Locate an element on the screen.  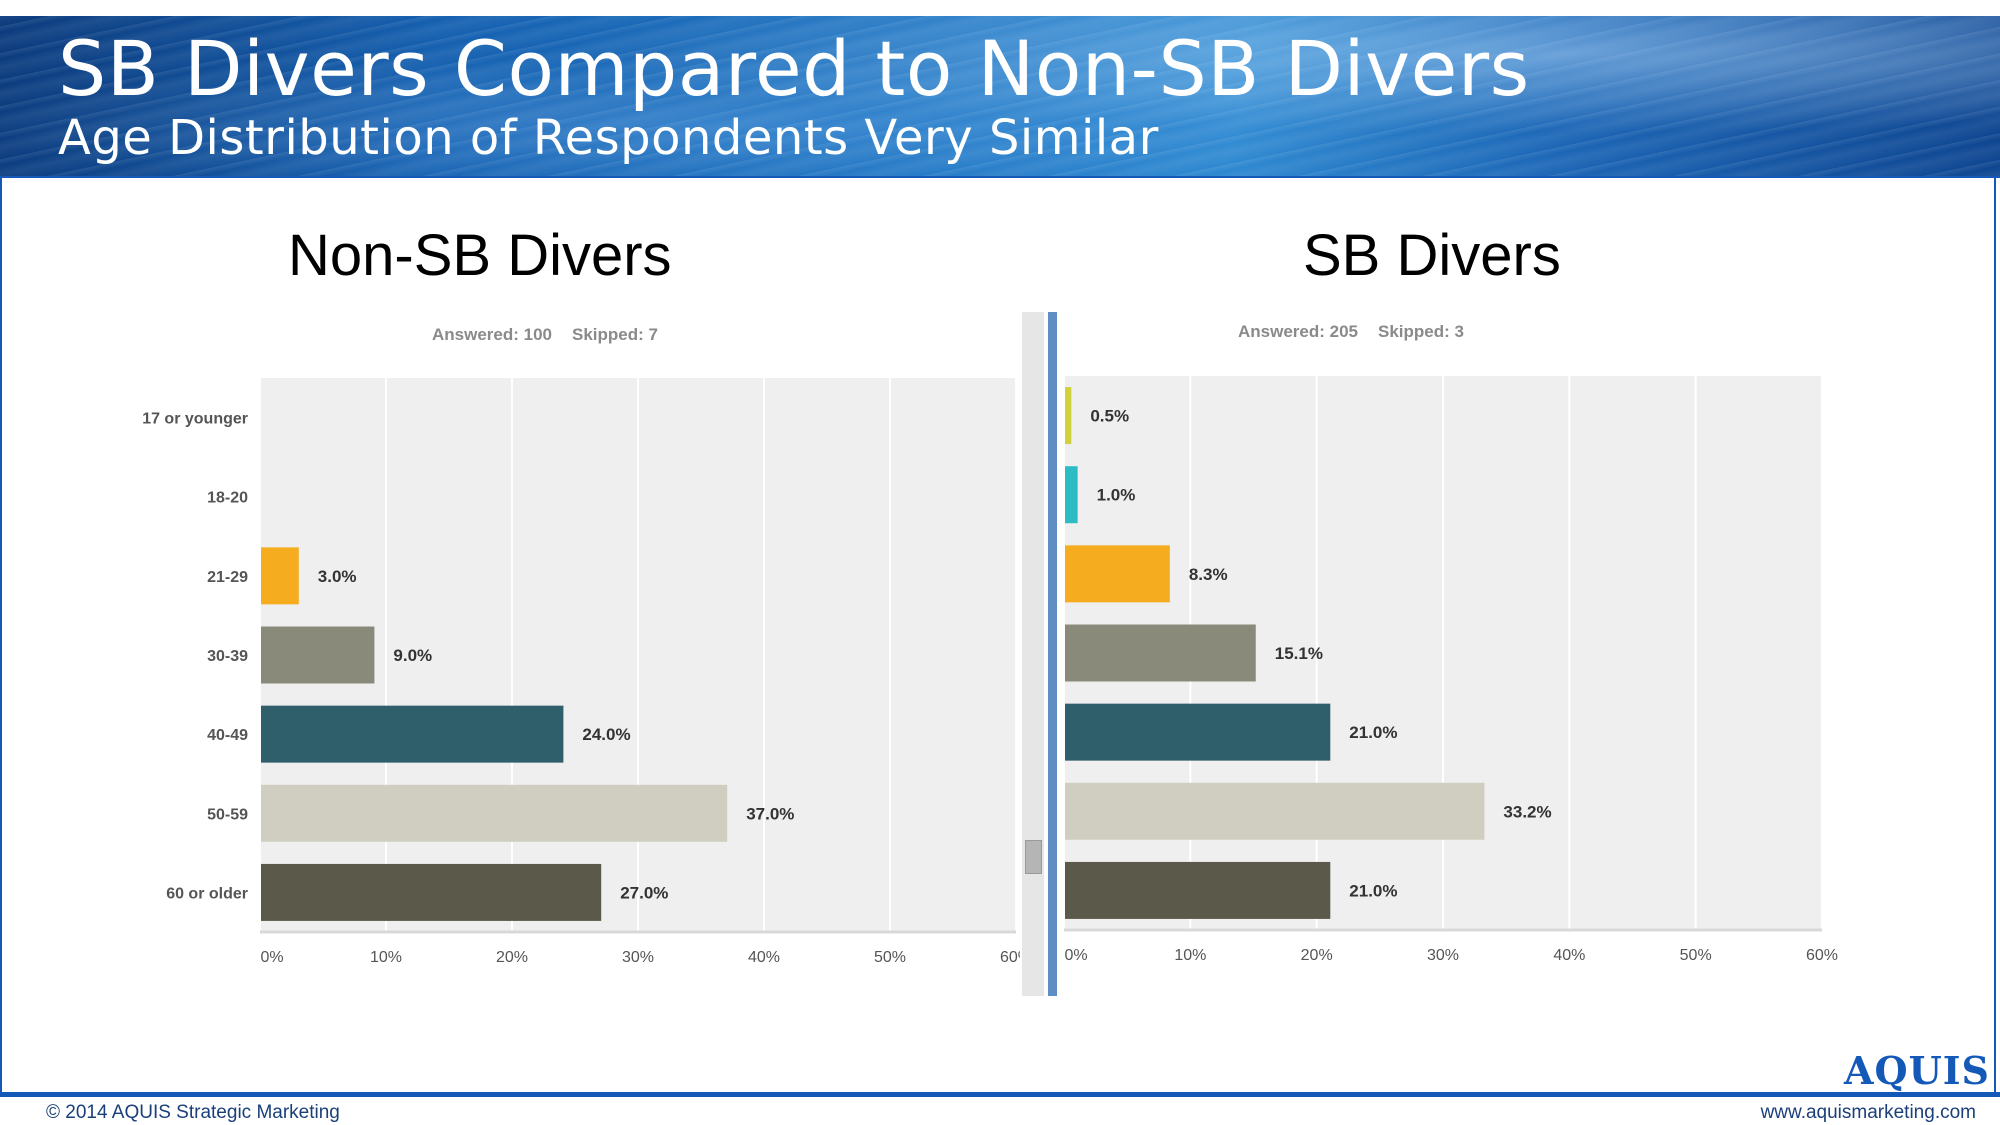
left-tick-label: 20% is located at coordinates (512, 957).